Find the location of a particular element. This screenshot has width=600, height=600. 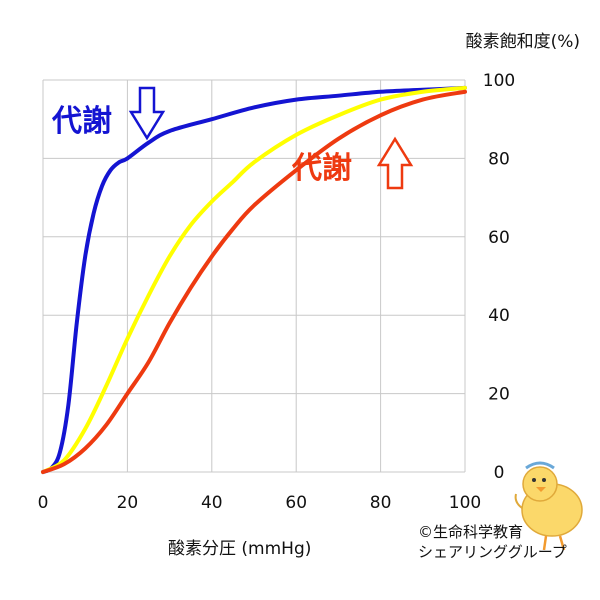

y-tick-label: 20 is located at coordinates (499, 395).